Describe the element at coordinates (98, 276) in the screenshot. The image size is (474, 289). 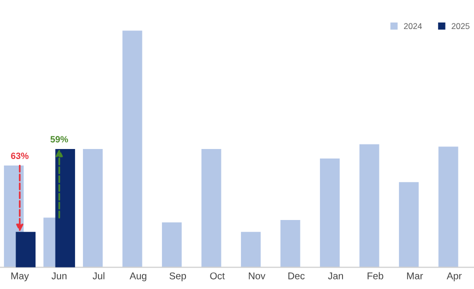
I see `x-tick-label: Jul` at that location.